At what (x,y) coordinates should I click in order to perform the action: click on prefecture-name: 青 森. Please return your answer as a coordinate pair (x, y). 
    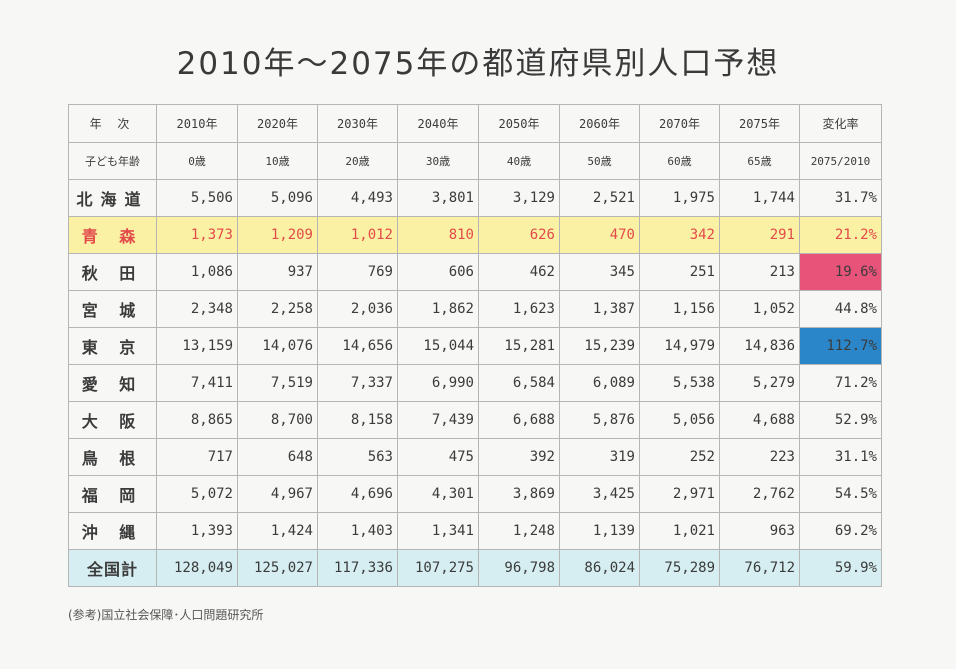
    Looking at the image, I should click on (112, 235).